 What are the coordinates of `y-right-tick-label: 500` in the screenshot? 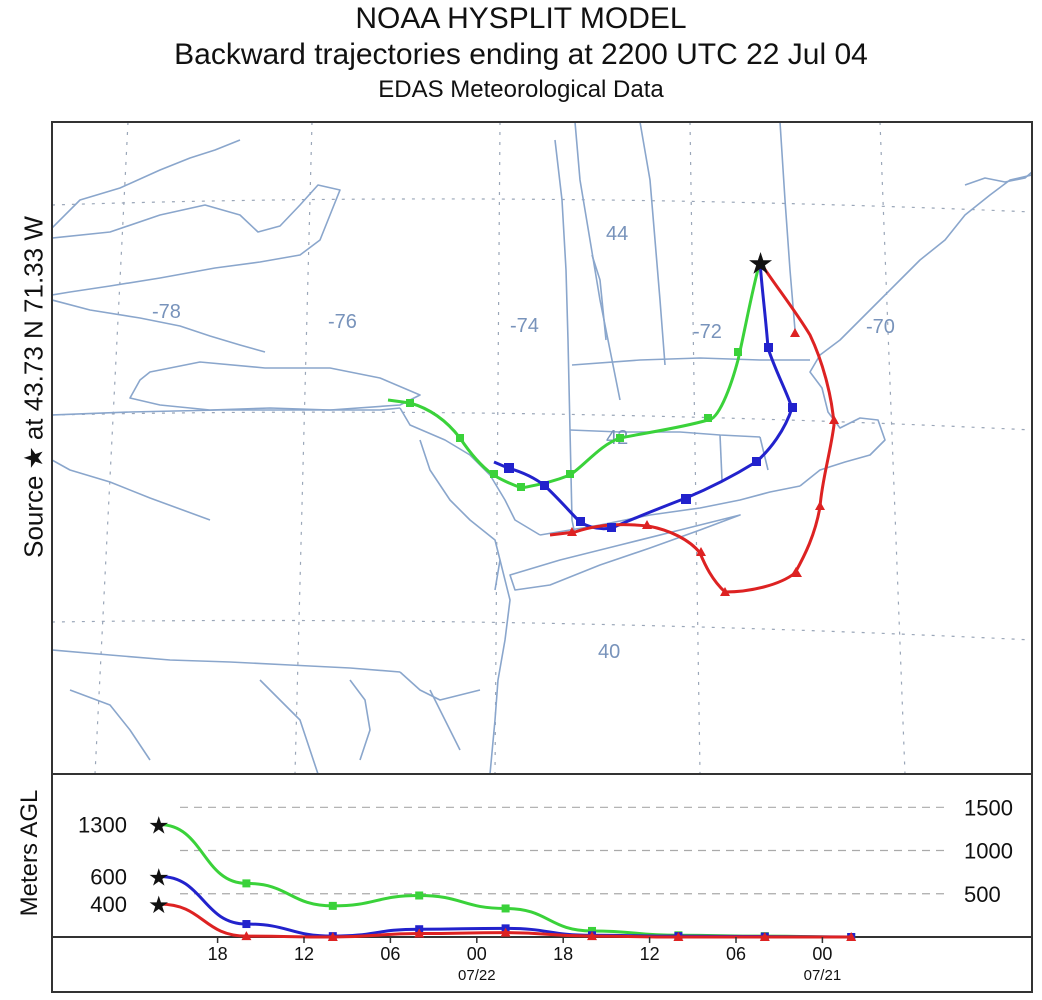 It's located at (982, 894).